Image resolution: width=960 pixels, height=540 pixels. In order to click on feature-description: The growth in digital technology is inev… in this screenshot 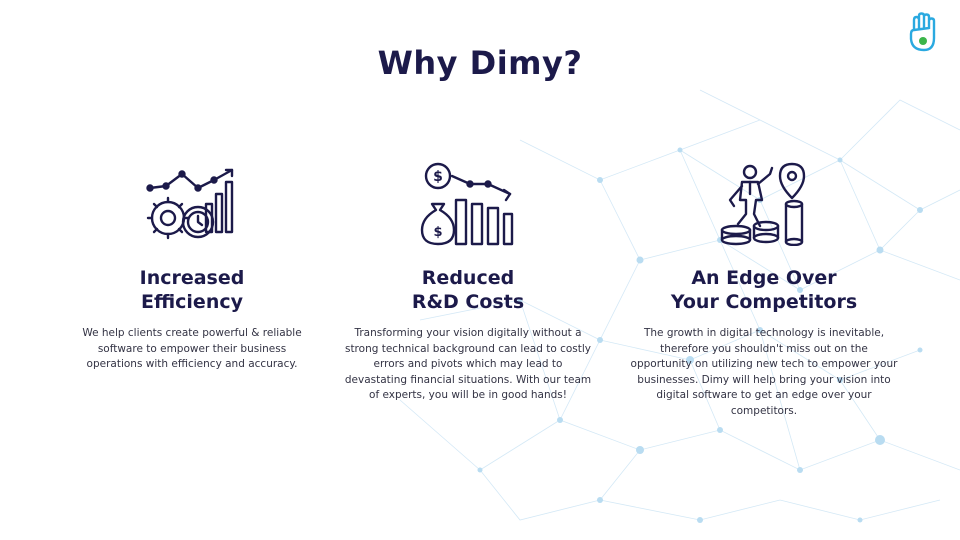, I will do `click(764, 372)`.